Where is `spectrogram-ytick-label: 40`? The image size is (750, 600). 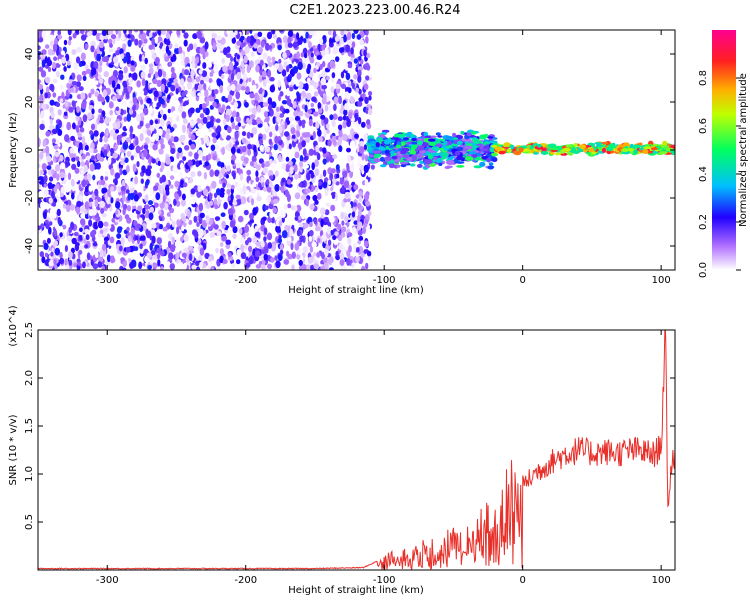 spectrogram-ytick-label: 40 is located at coordinates (29, 54).